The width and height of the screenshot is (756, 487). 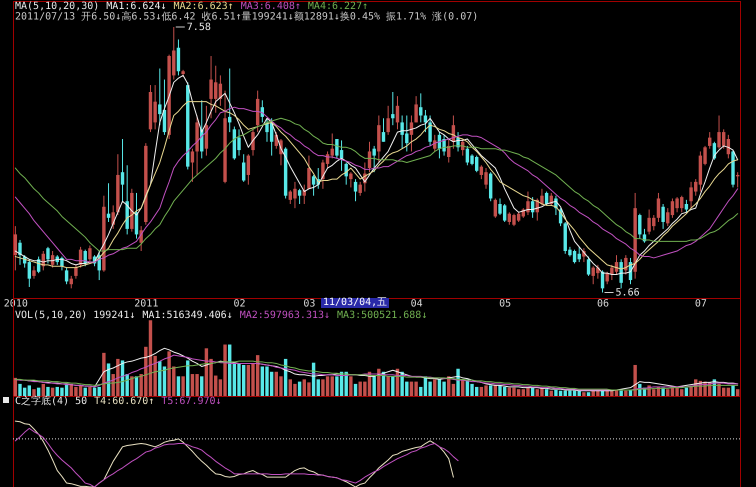 What do you see at coordinates (700, 304) in the screenshot?
I see `x-tick-label: 07` at bounding box center [700, 304].